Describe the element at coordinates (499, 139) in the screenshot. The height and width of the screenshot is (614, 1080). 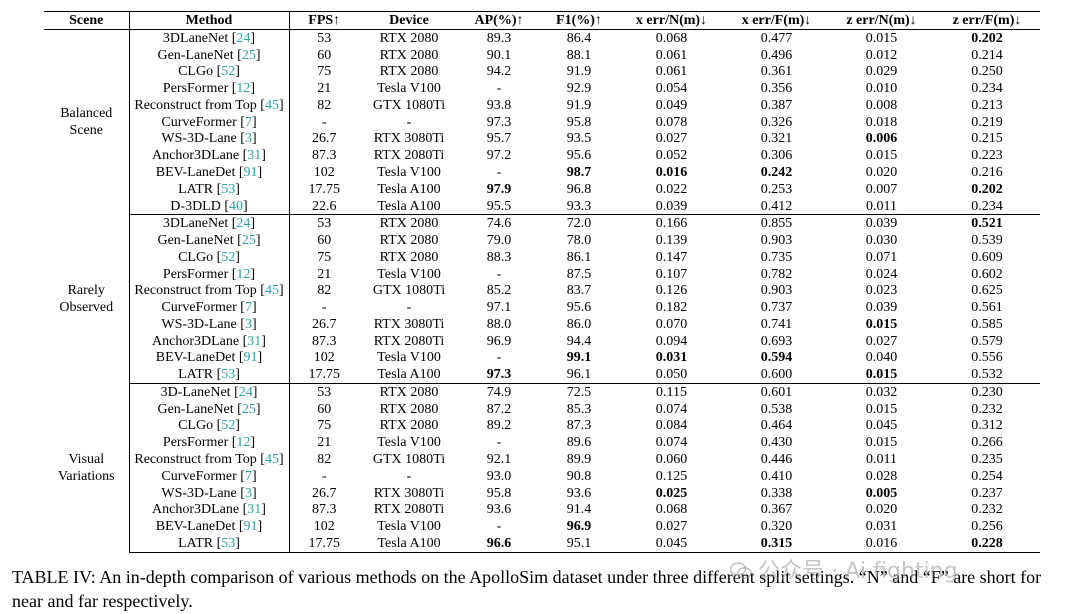
I see `ap-cell: 95.7` at that location.